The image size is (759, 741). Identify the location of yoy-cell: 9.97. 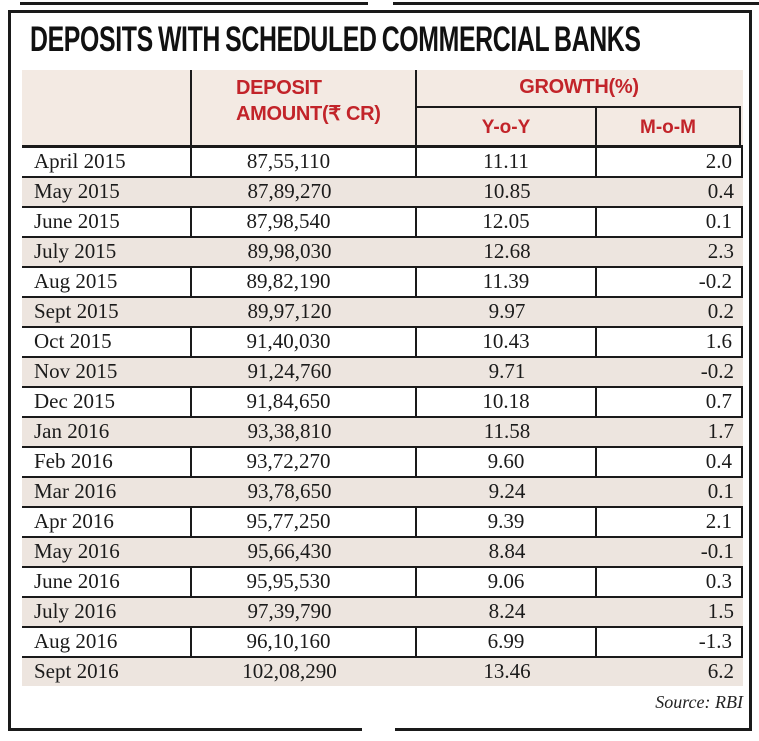
(507, 311).